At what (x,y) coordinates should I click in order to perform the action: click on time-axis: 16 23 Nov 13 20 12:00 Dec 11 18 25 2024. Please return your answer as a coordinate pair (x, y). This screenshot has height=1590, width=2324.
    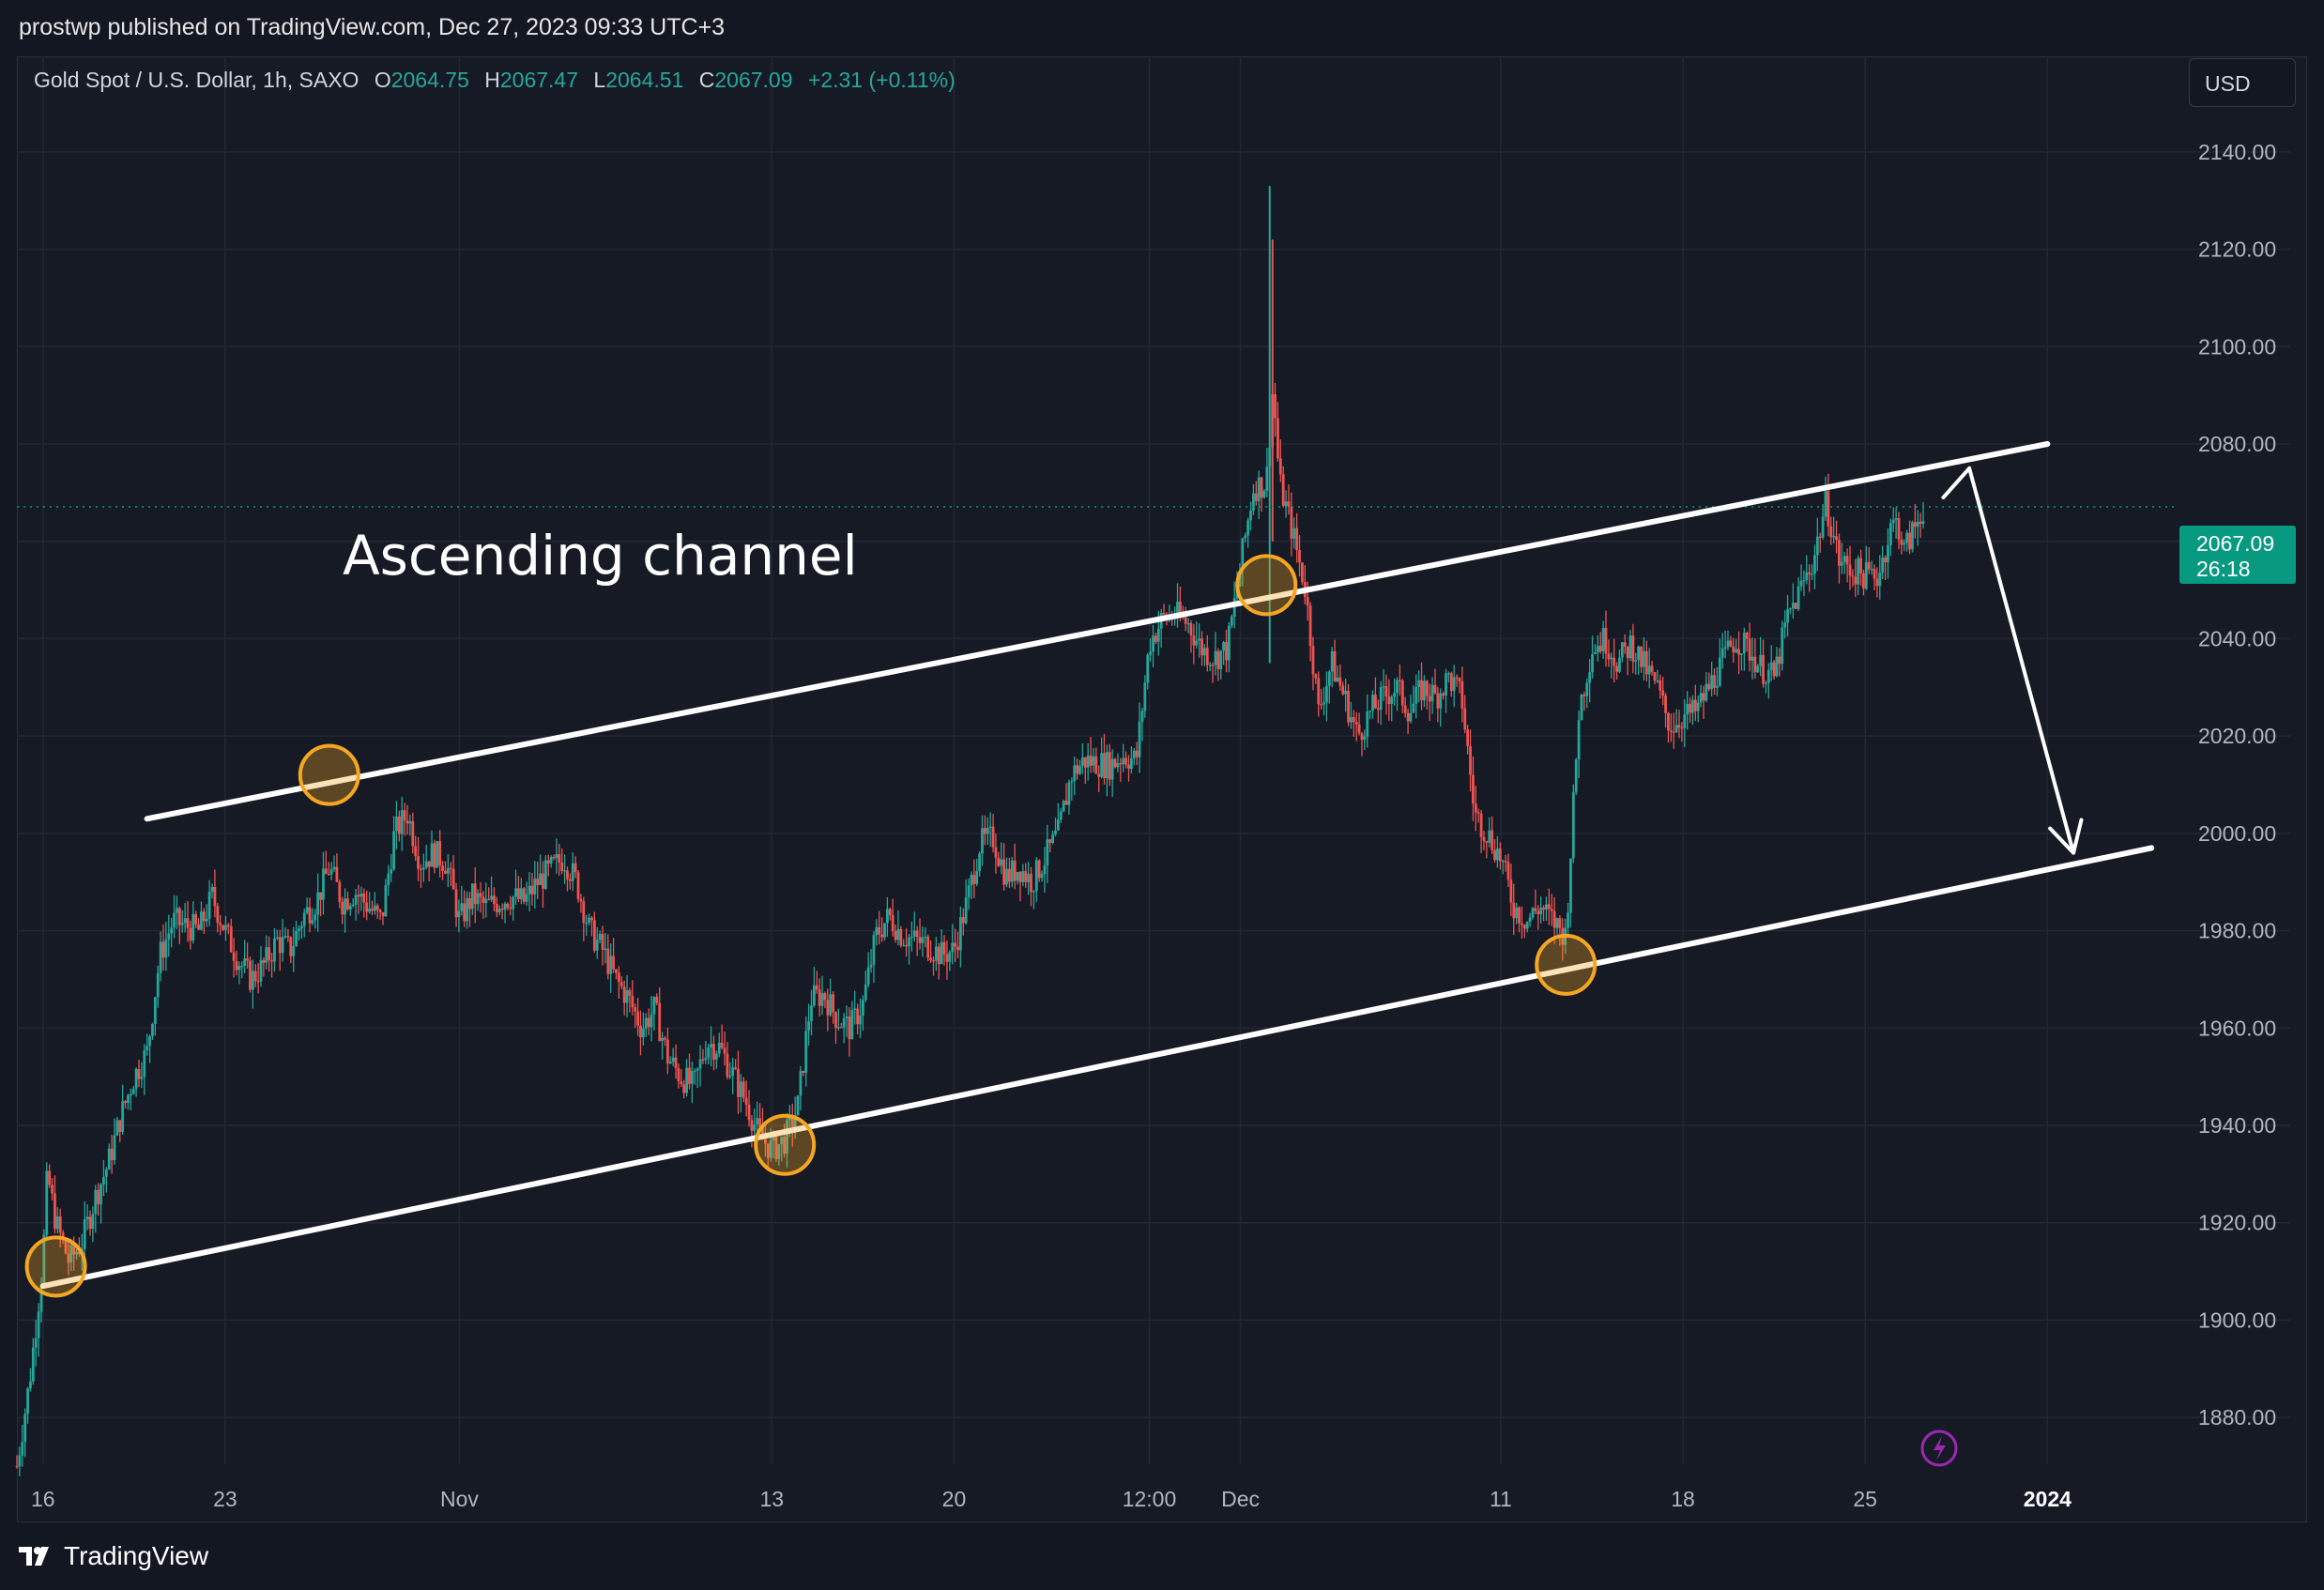
    Looking at the image, I should click on (1051, 1499).